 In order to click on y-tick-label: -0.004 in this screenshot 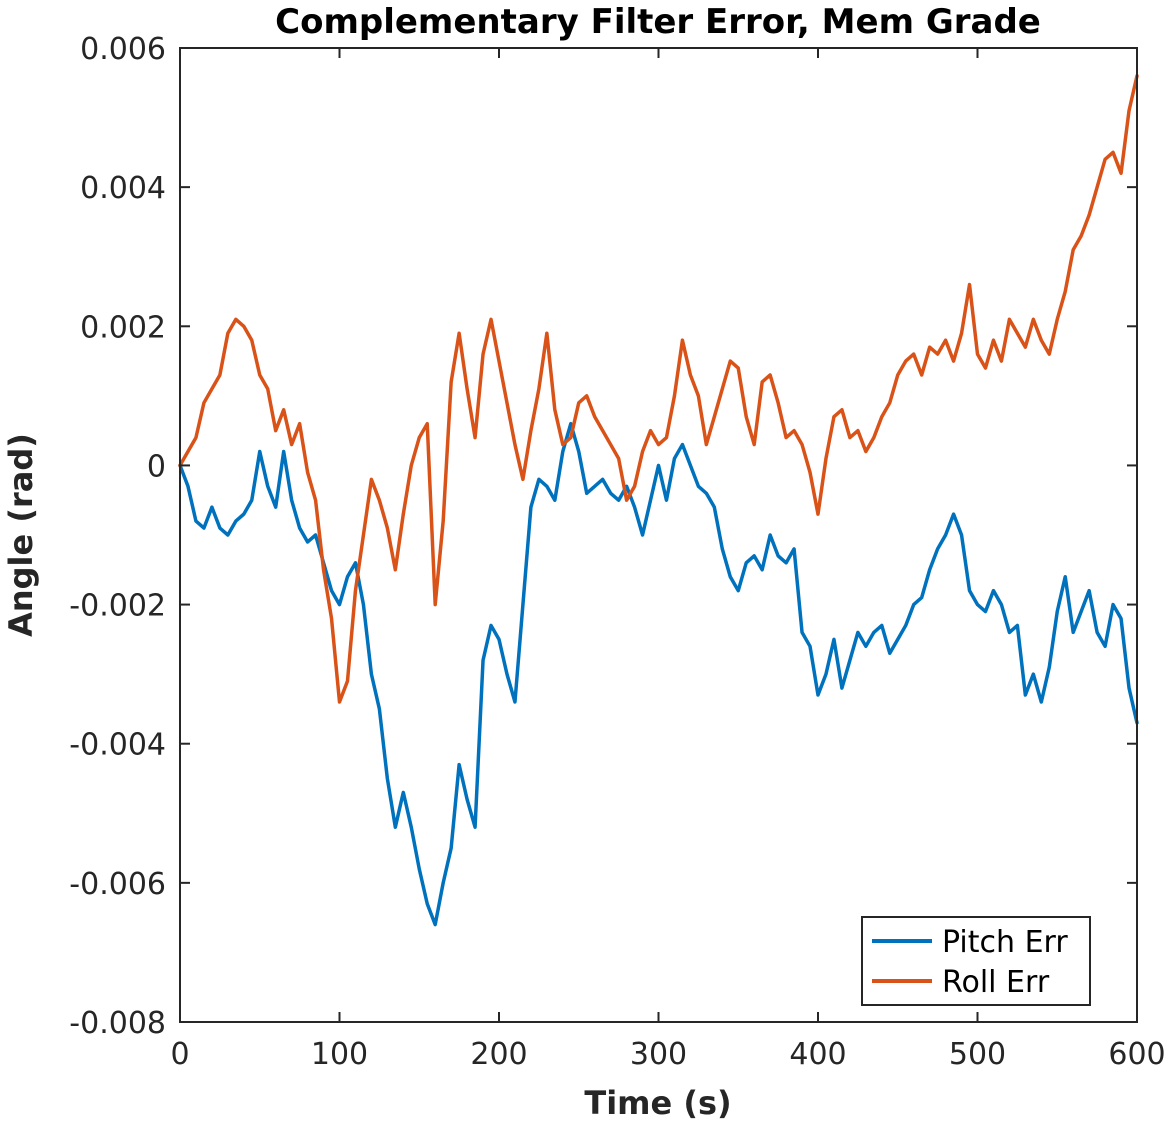, I will do `click(117, 745)`.